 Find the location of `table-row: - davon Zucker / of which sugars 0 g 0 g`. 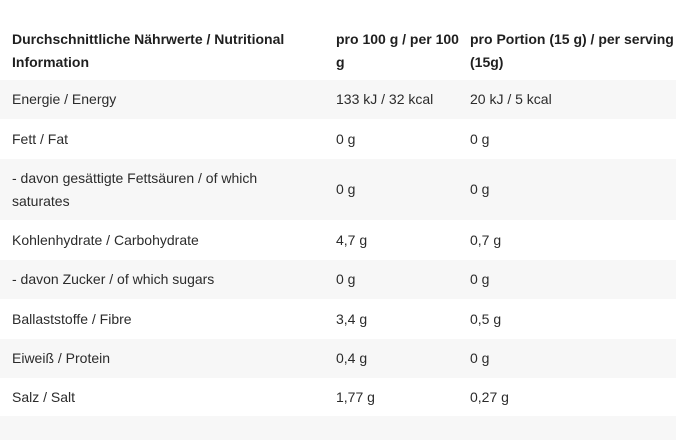

table-row: - davon Zucker / of which sugars 0 g 0 g is located at coordinates (338, 279).